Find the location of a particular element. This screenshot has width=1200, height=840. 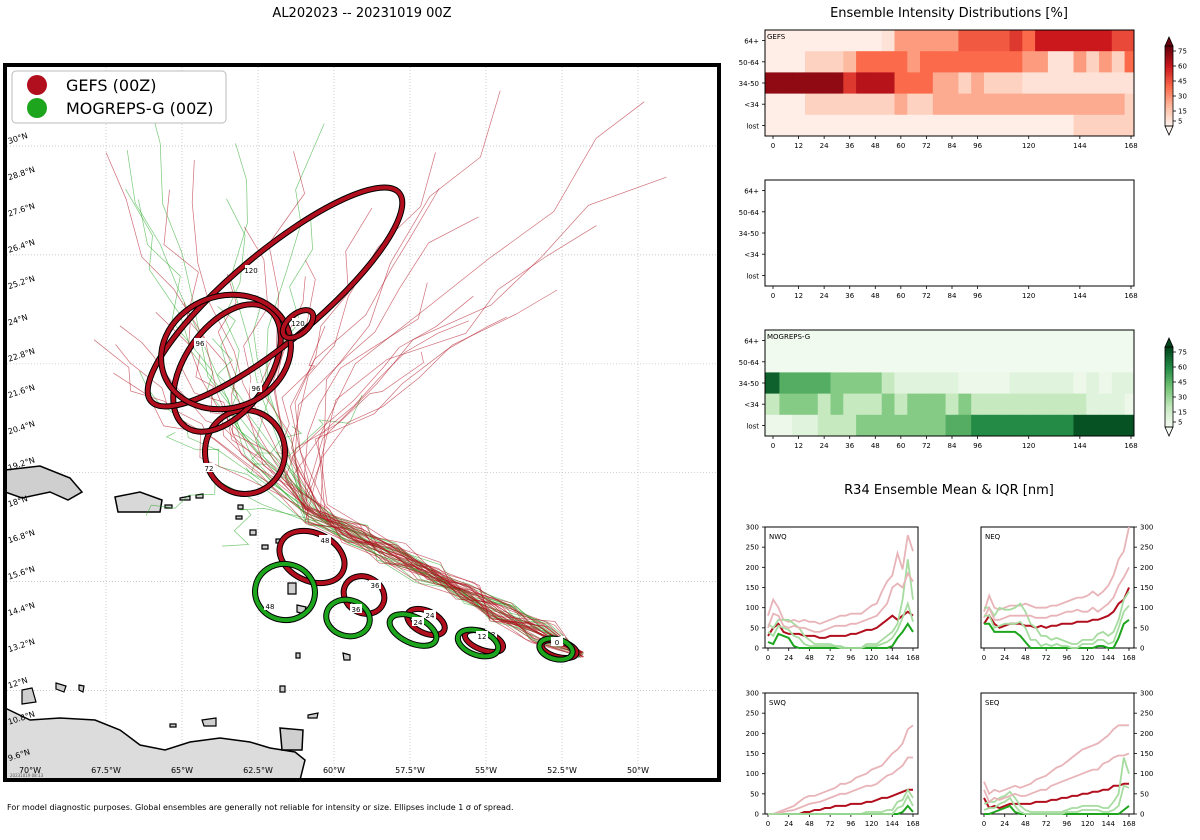

ellipse-label: 120 is located at coordinates (250, 271).